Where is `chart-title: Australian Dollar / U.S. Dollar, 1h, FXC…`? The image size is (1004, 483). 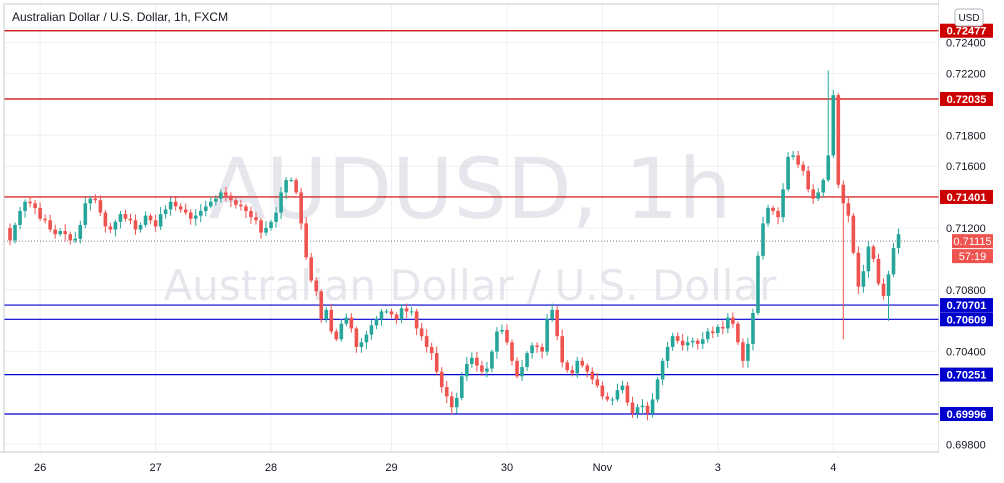 chart-title: Australian Dollar / U.S. Dollar, 1h, FXC… is located at coordinates (120, 17).